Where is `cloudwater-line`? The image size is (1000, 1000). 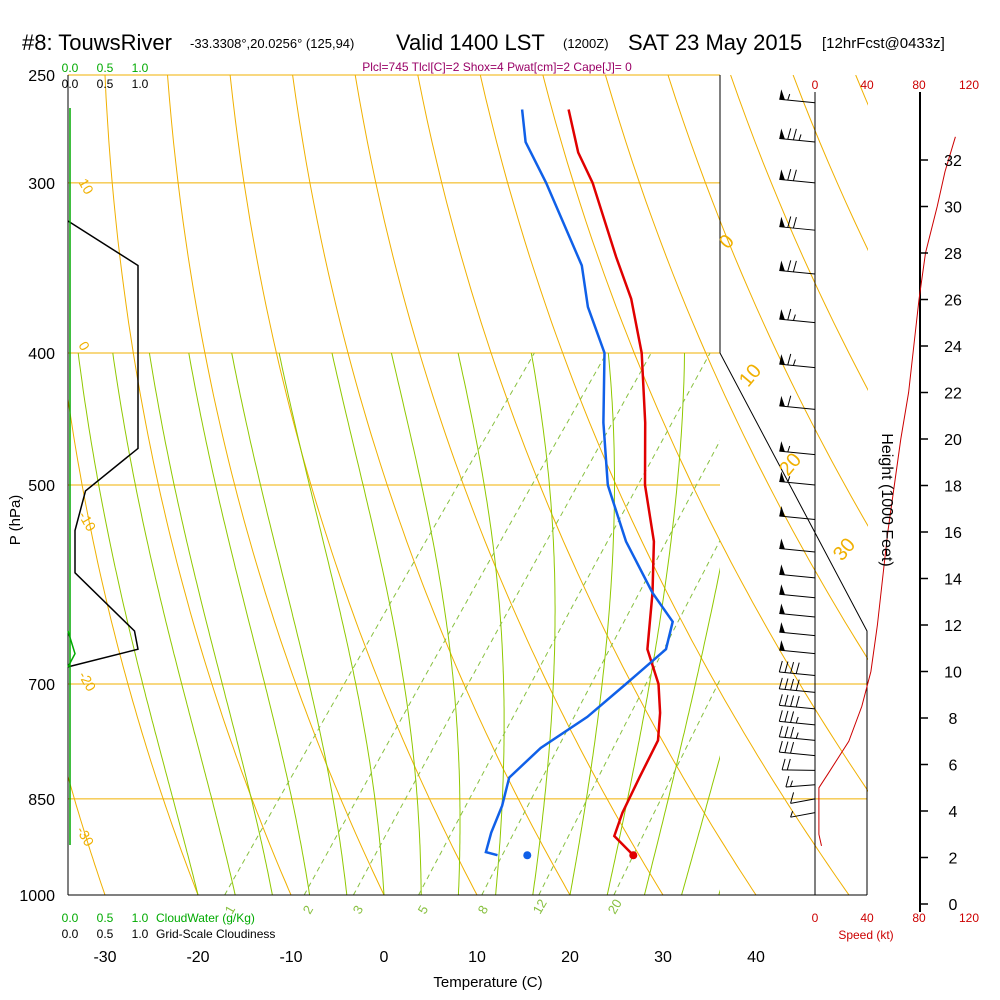
cloudwater-line is located at coordinates (71, 649).